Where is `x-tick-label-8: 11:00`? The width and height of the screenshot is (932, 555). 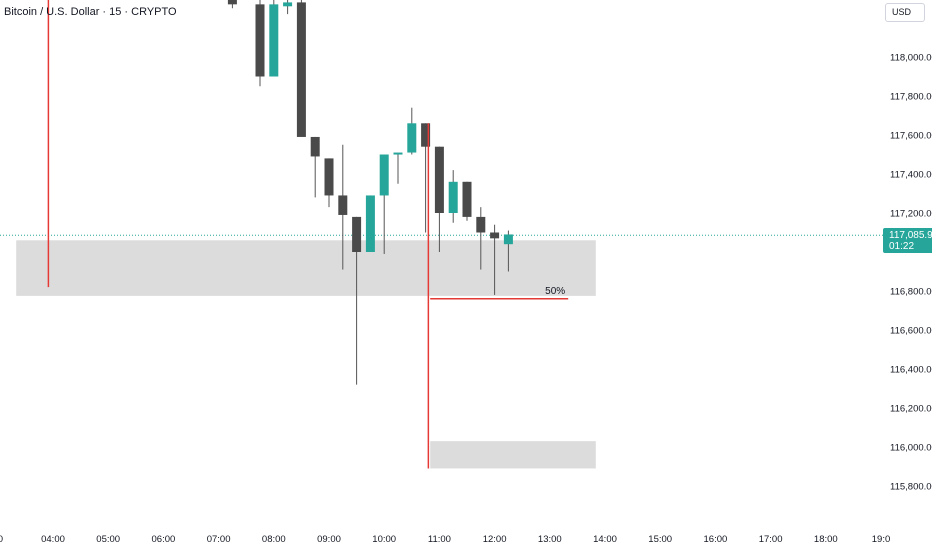 x-tick-label-8: 11:00 is located at coordinates (439, 539).